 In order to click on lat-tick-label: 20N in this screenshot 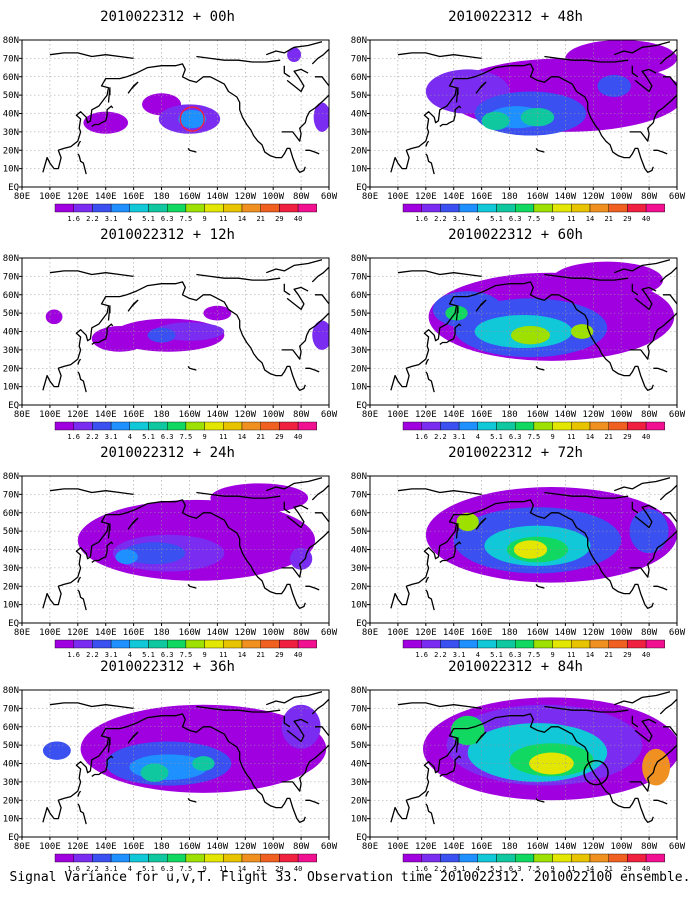, I will do `click(11, 801)`.